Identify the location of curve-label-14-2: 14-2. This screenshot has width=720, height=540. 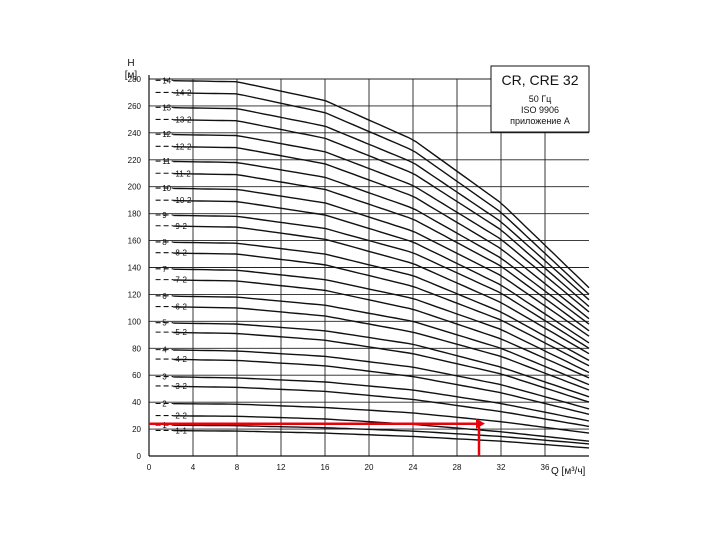
(183, 92).